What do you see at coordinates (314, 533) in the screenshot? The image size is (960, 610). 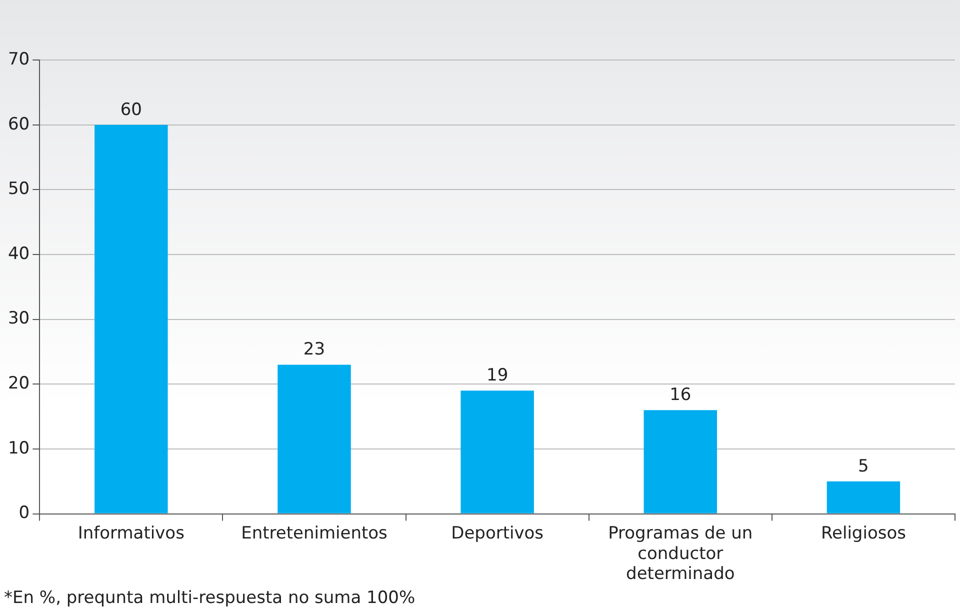 I see `x-tick-label: Entretenimientos` at bounding box center [314, 533].